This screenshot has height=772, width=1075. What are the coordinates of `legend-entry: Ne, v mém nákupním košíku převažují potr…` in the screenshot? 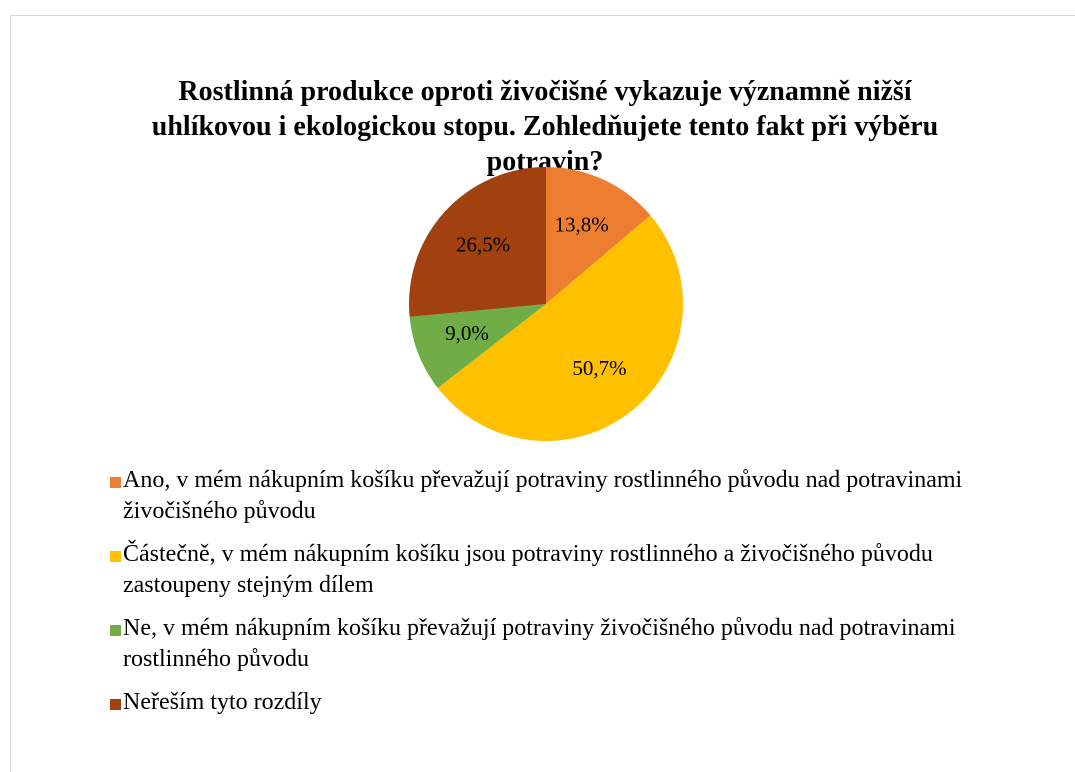 It's located at (565, 644).